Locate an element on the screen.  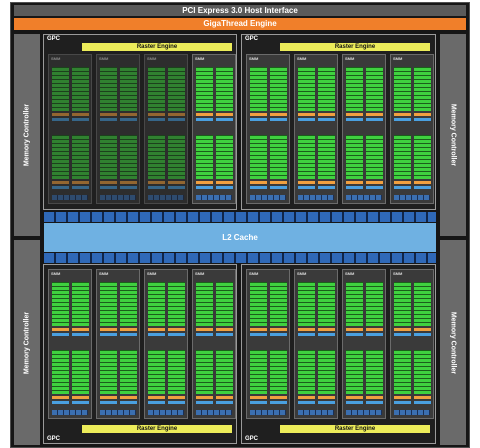
raster-engine: Raster Engine is located at coordinates (157, 429).